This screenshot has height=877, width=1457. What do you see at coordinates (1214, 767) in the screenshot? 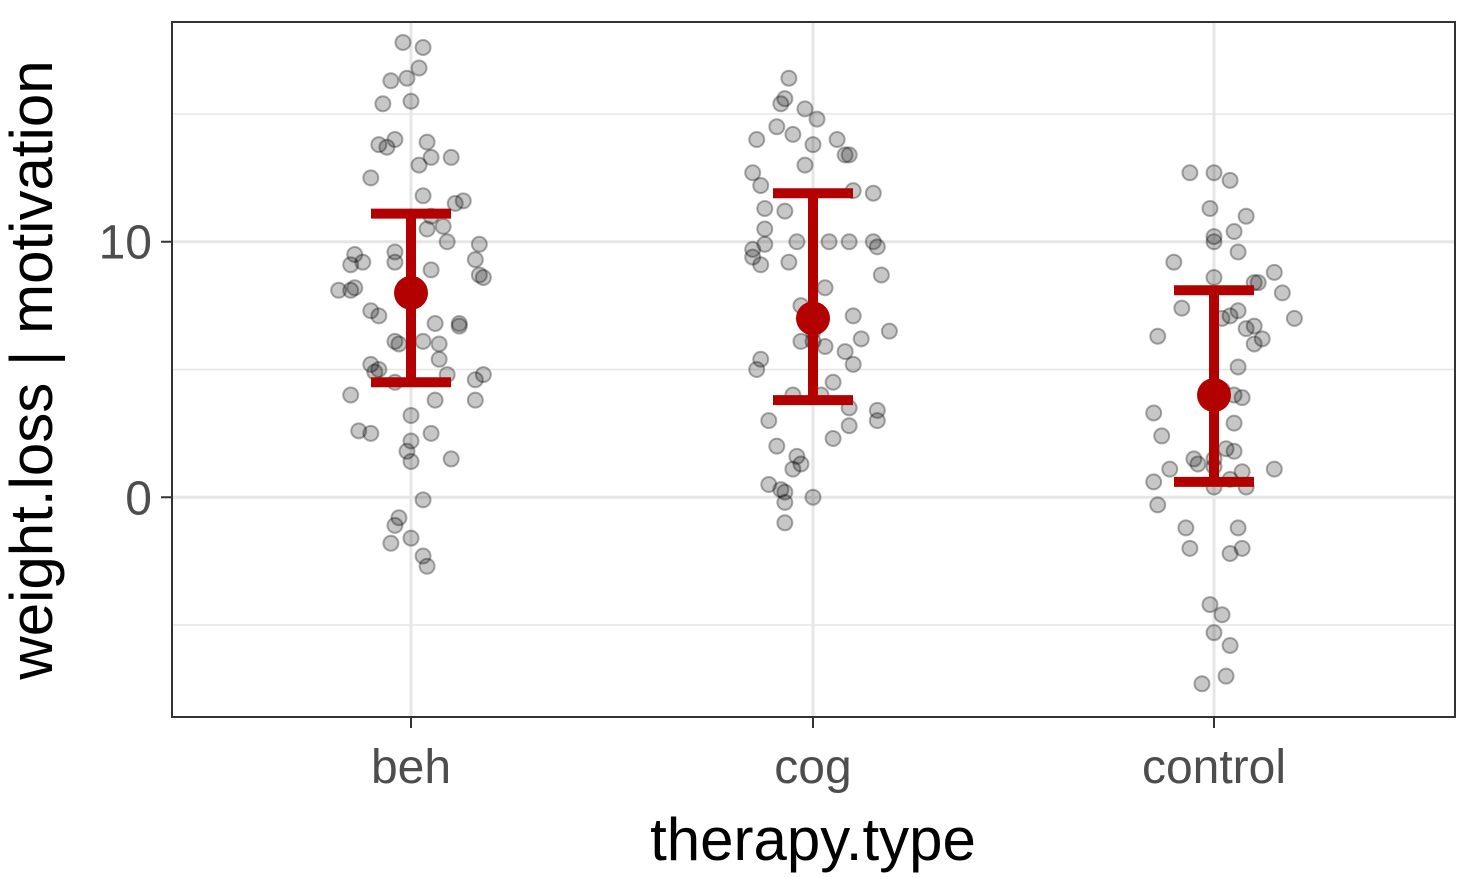
I see `x-tick-label: control` at bounding box center [1214, 767].